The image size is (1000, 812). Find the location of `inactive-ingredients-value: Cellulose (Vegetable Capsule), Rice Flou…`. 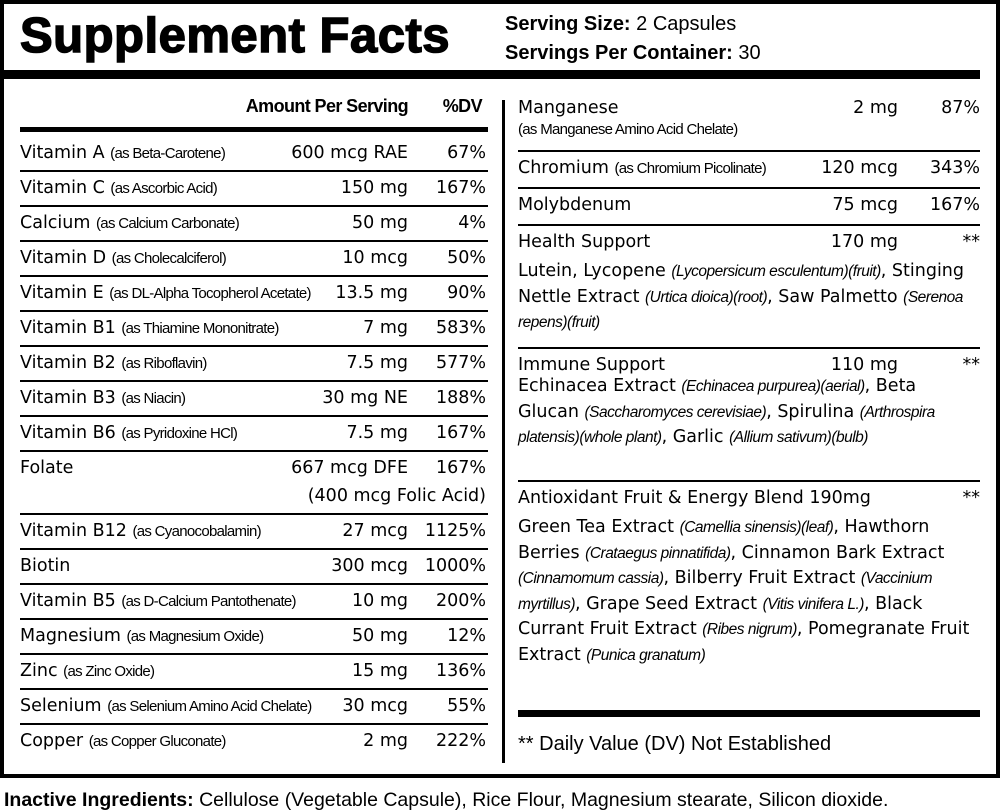

inactive-ingredients-value: Cellulose (Vegetable Capsule), Rice Flou… is located at coordinates (544, 800).